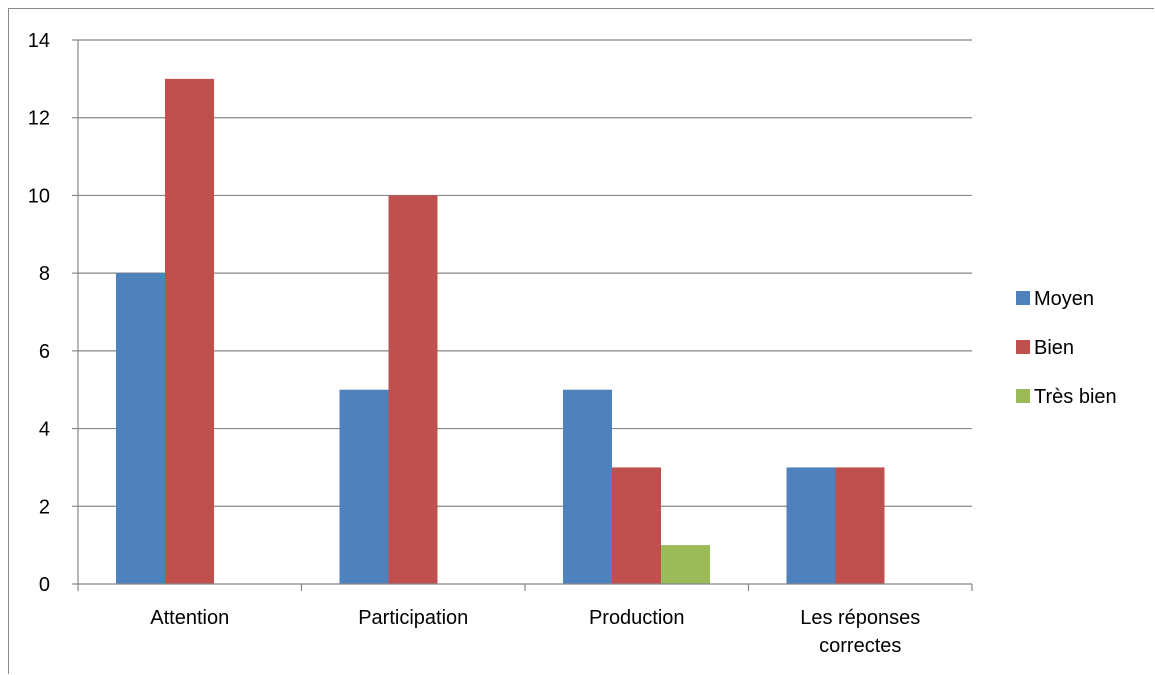 The width and height of the screenshot is (1155, 675). I want to click on y-tick-label: 10, so click(39, 196).